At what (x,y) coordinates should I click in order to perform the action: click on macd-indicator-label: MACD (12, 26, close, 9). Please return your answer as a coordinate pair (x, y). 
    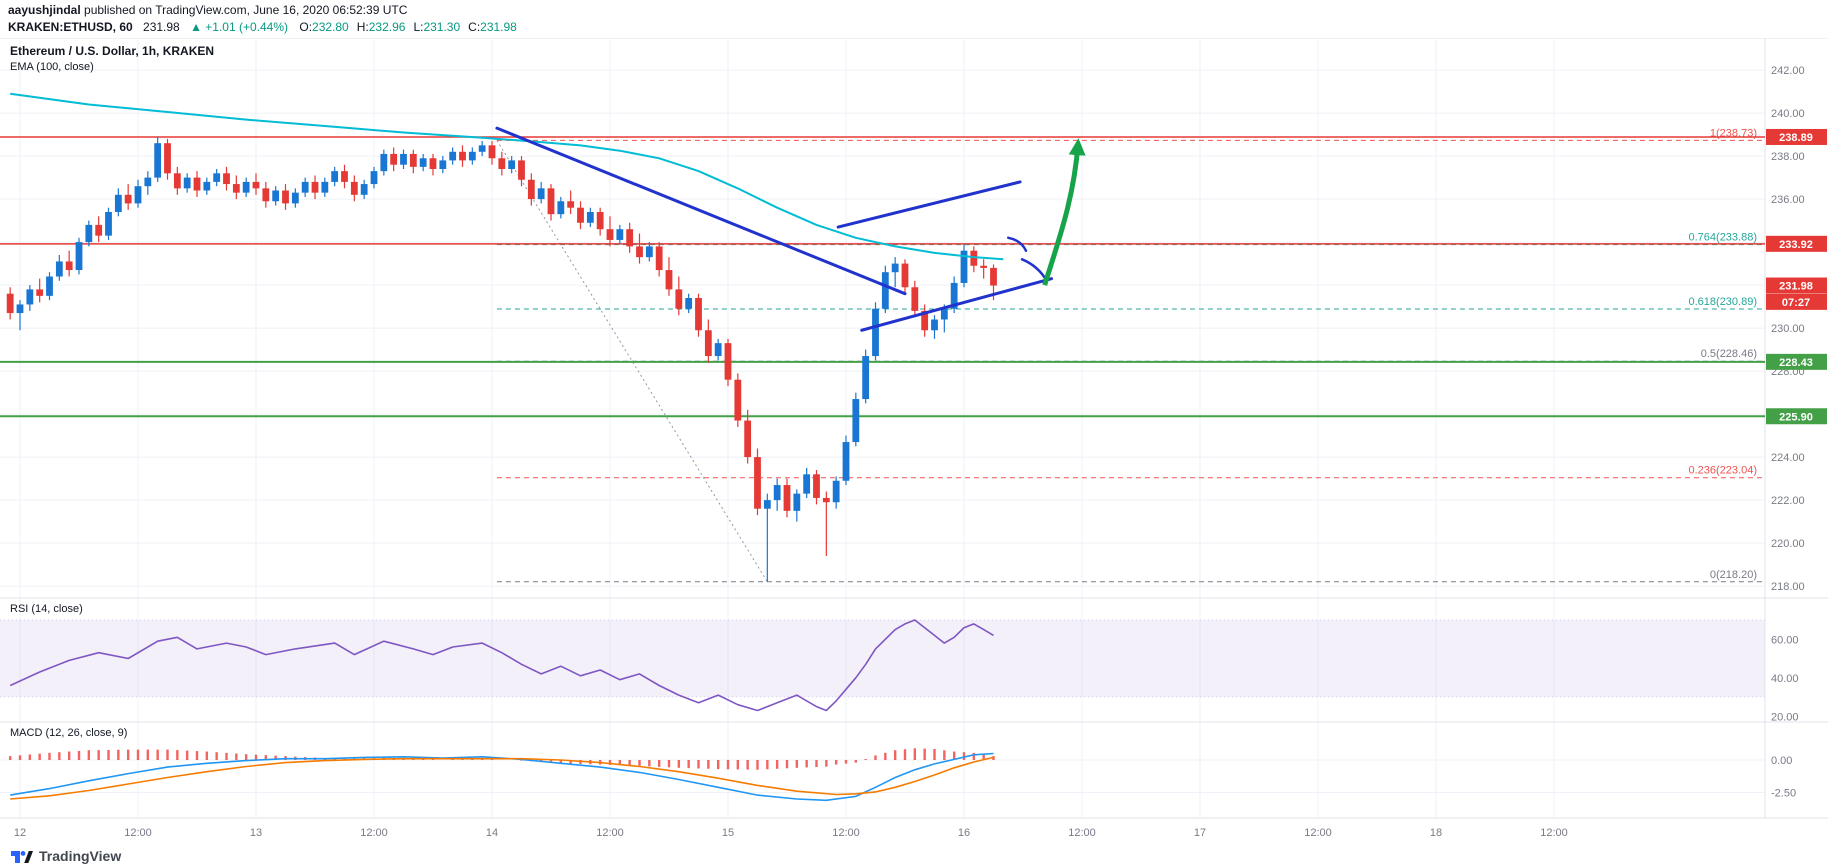
    Looking at the image, I should click on (69, 733).